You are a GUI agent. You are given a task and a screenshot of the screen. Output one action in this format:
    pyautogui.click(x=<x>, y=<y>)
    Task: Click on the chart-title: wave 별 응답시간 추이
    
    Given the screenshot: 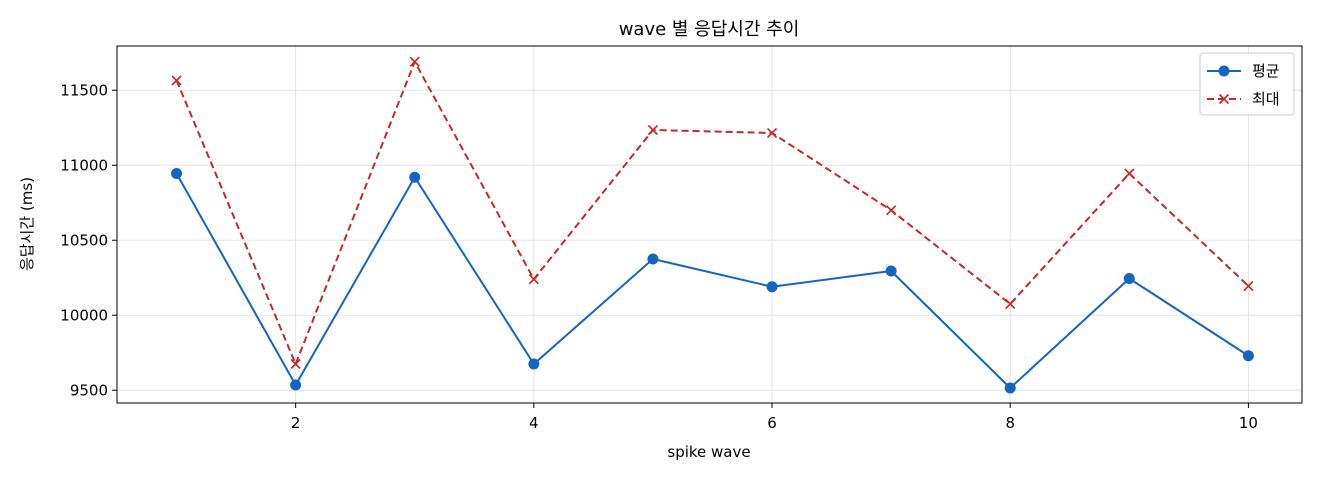 What is the action you would take?
    pyautogui.click(x=709, y=29)
    